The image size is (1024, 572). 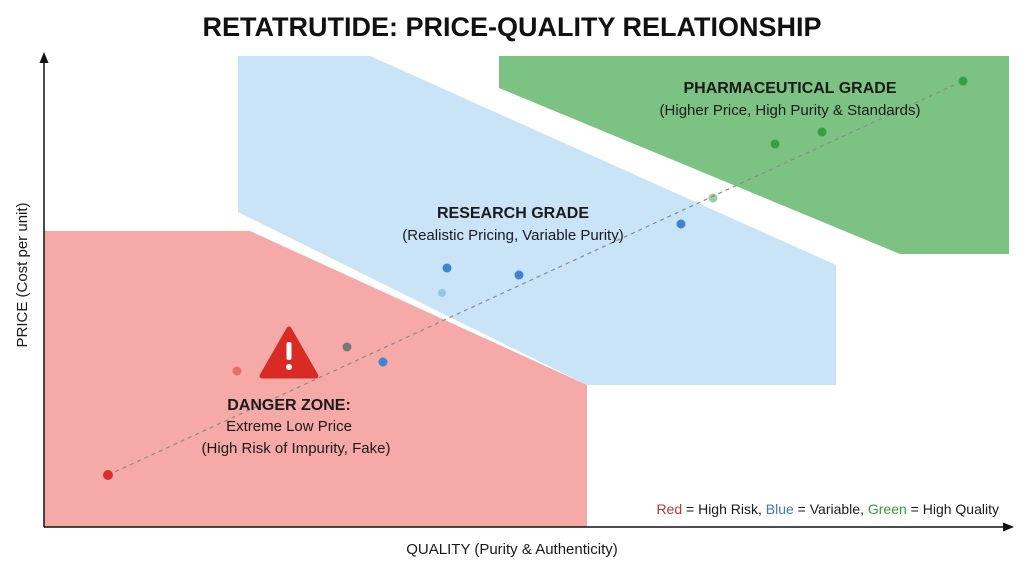 What do you see at coordinates (669, 509) in the screenshot?
I see `legend-red-word: Red` at bounding box center [669, 509].